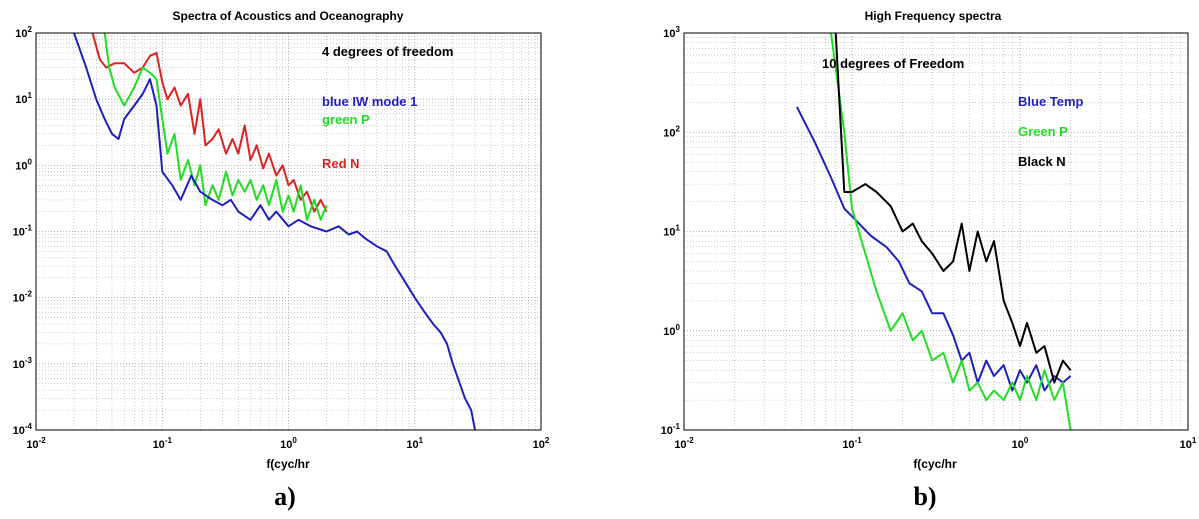 The height and width of the screenshot is (519, 1199). What do you see at coordinates (924, 496) in the screenshot?
I see `panel-label-b: b)` at bounding box center [924, 496].